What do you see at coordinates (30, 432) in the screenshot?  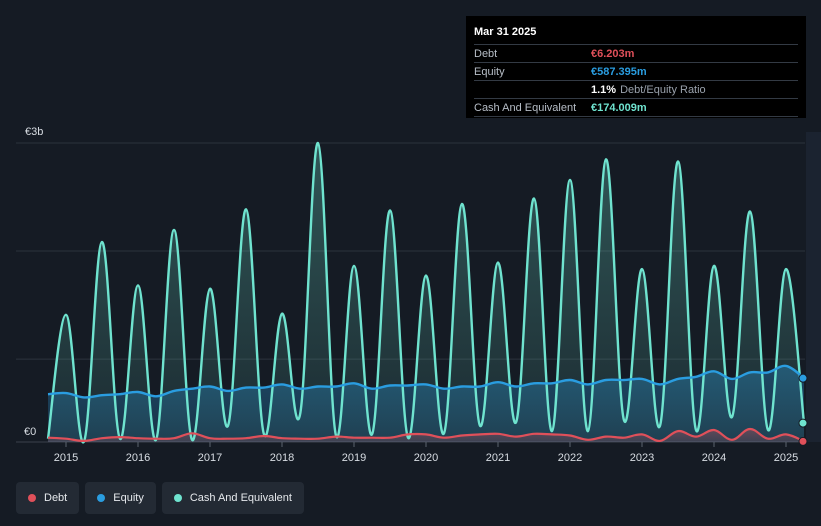 I see `y-tick-label-bottom: €0` at bounding box center [30, 432].